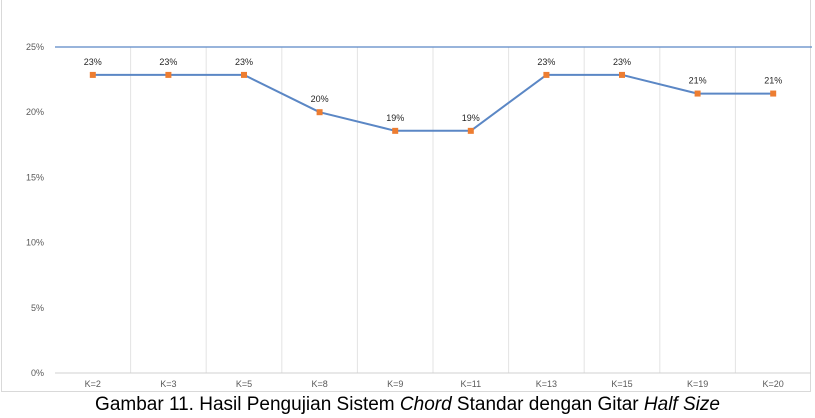 The height and width of the screenshot is (418, 815). Describe the element at coordinates (681, 404) in the screenshot. I see `caption-italic-half-size: Half Size` at that location.